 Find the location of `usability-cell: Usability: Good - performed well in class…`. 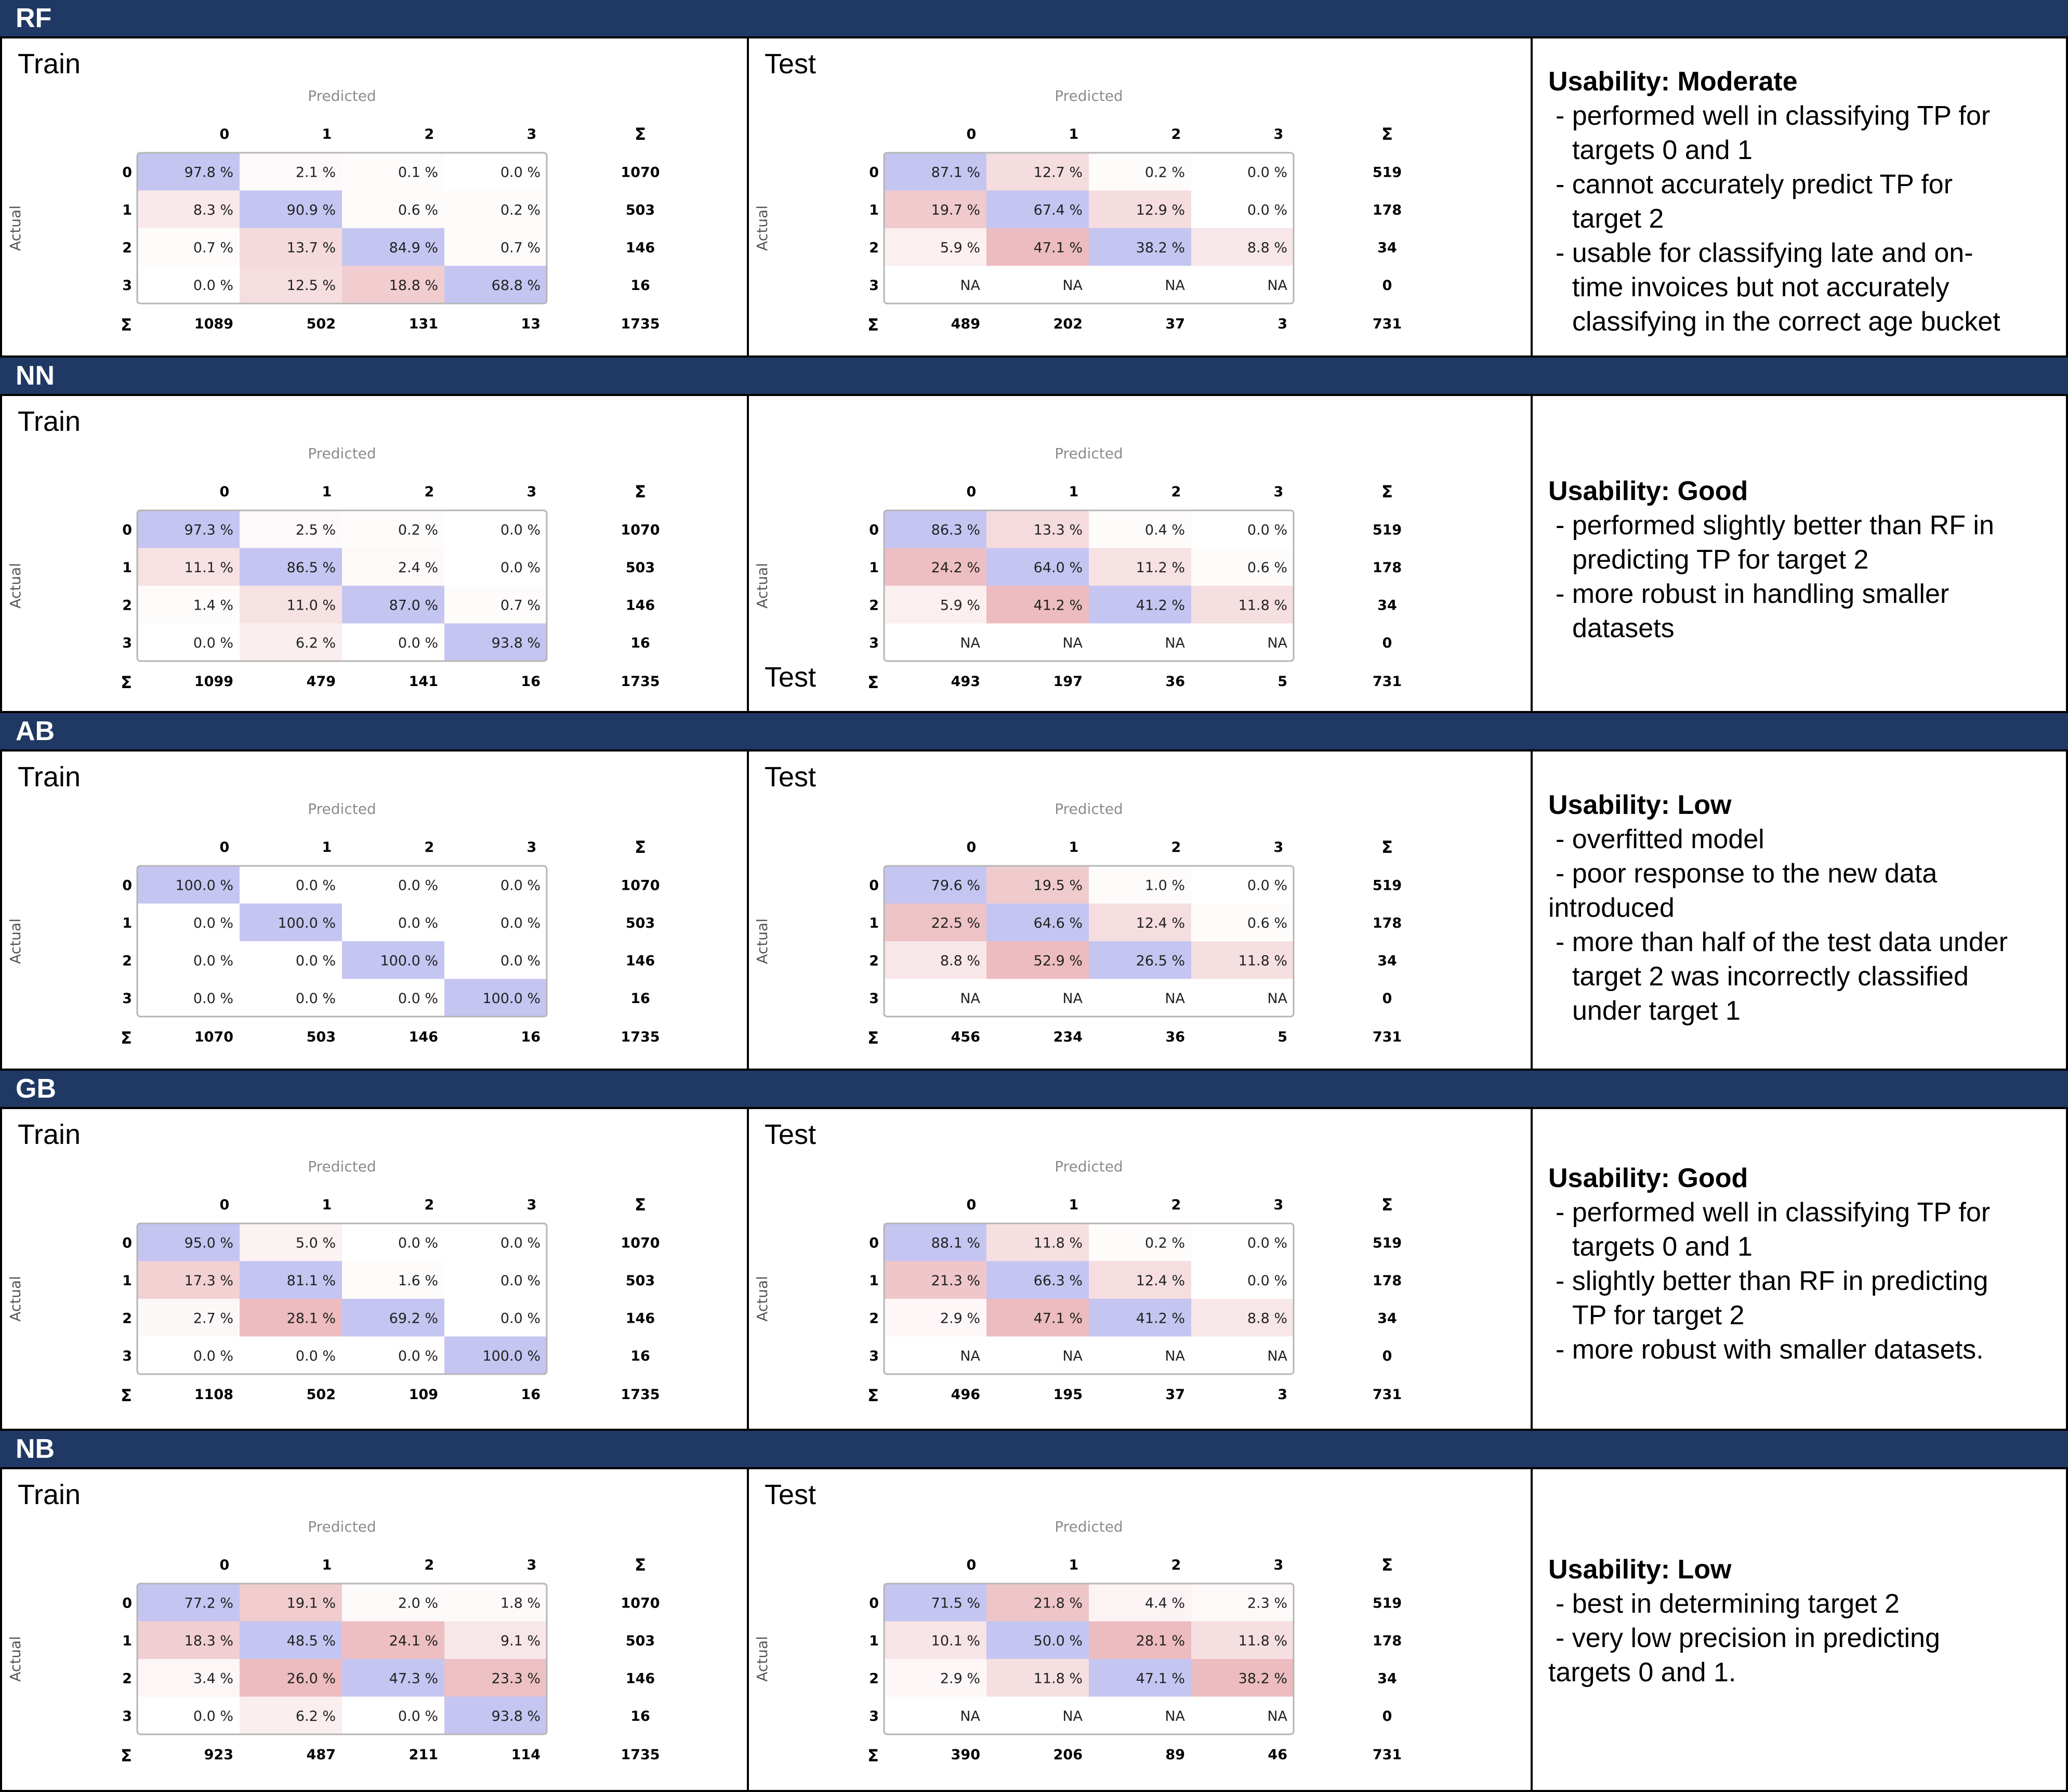

usability-cell: Usability: Good - performed well in class… is located at coordinates (1799, 1269).